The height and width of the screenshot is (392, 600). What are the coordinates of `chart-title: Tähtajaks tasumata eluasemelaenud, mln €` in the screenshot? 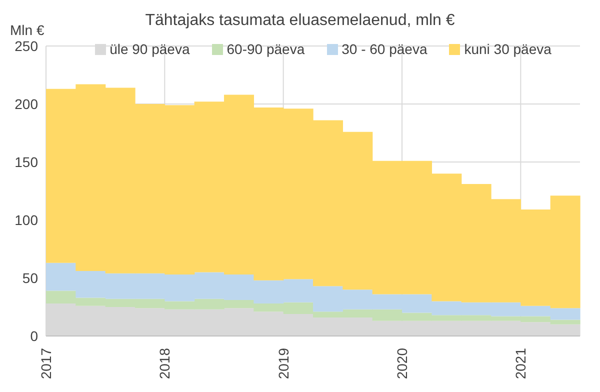 It's located at (300, 20).